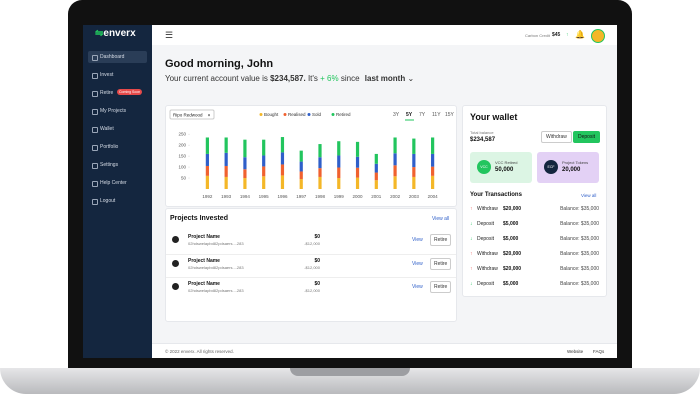  I want to click on nav-item: Wallet, so click(117, 129).